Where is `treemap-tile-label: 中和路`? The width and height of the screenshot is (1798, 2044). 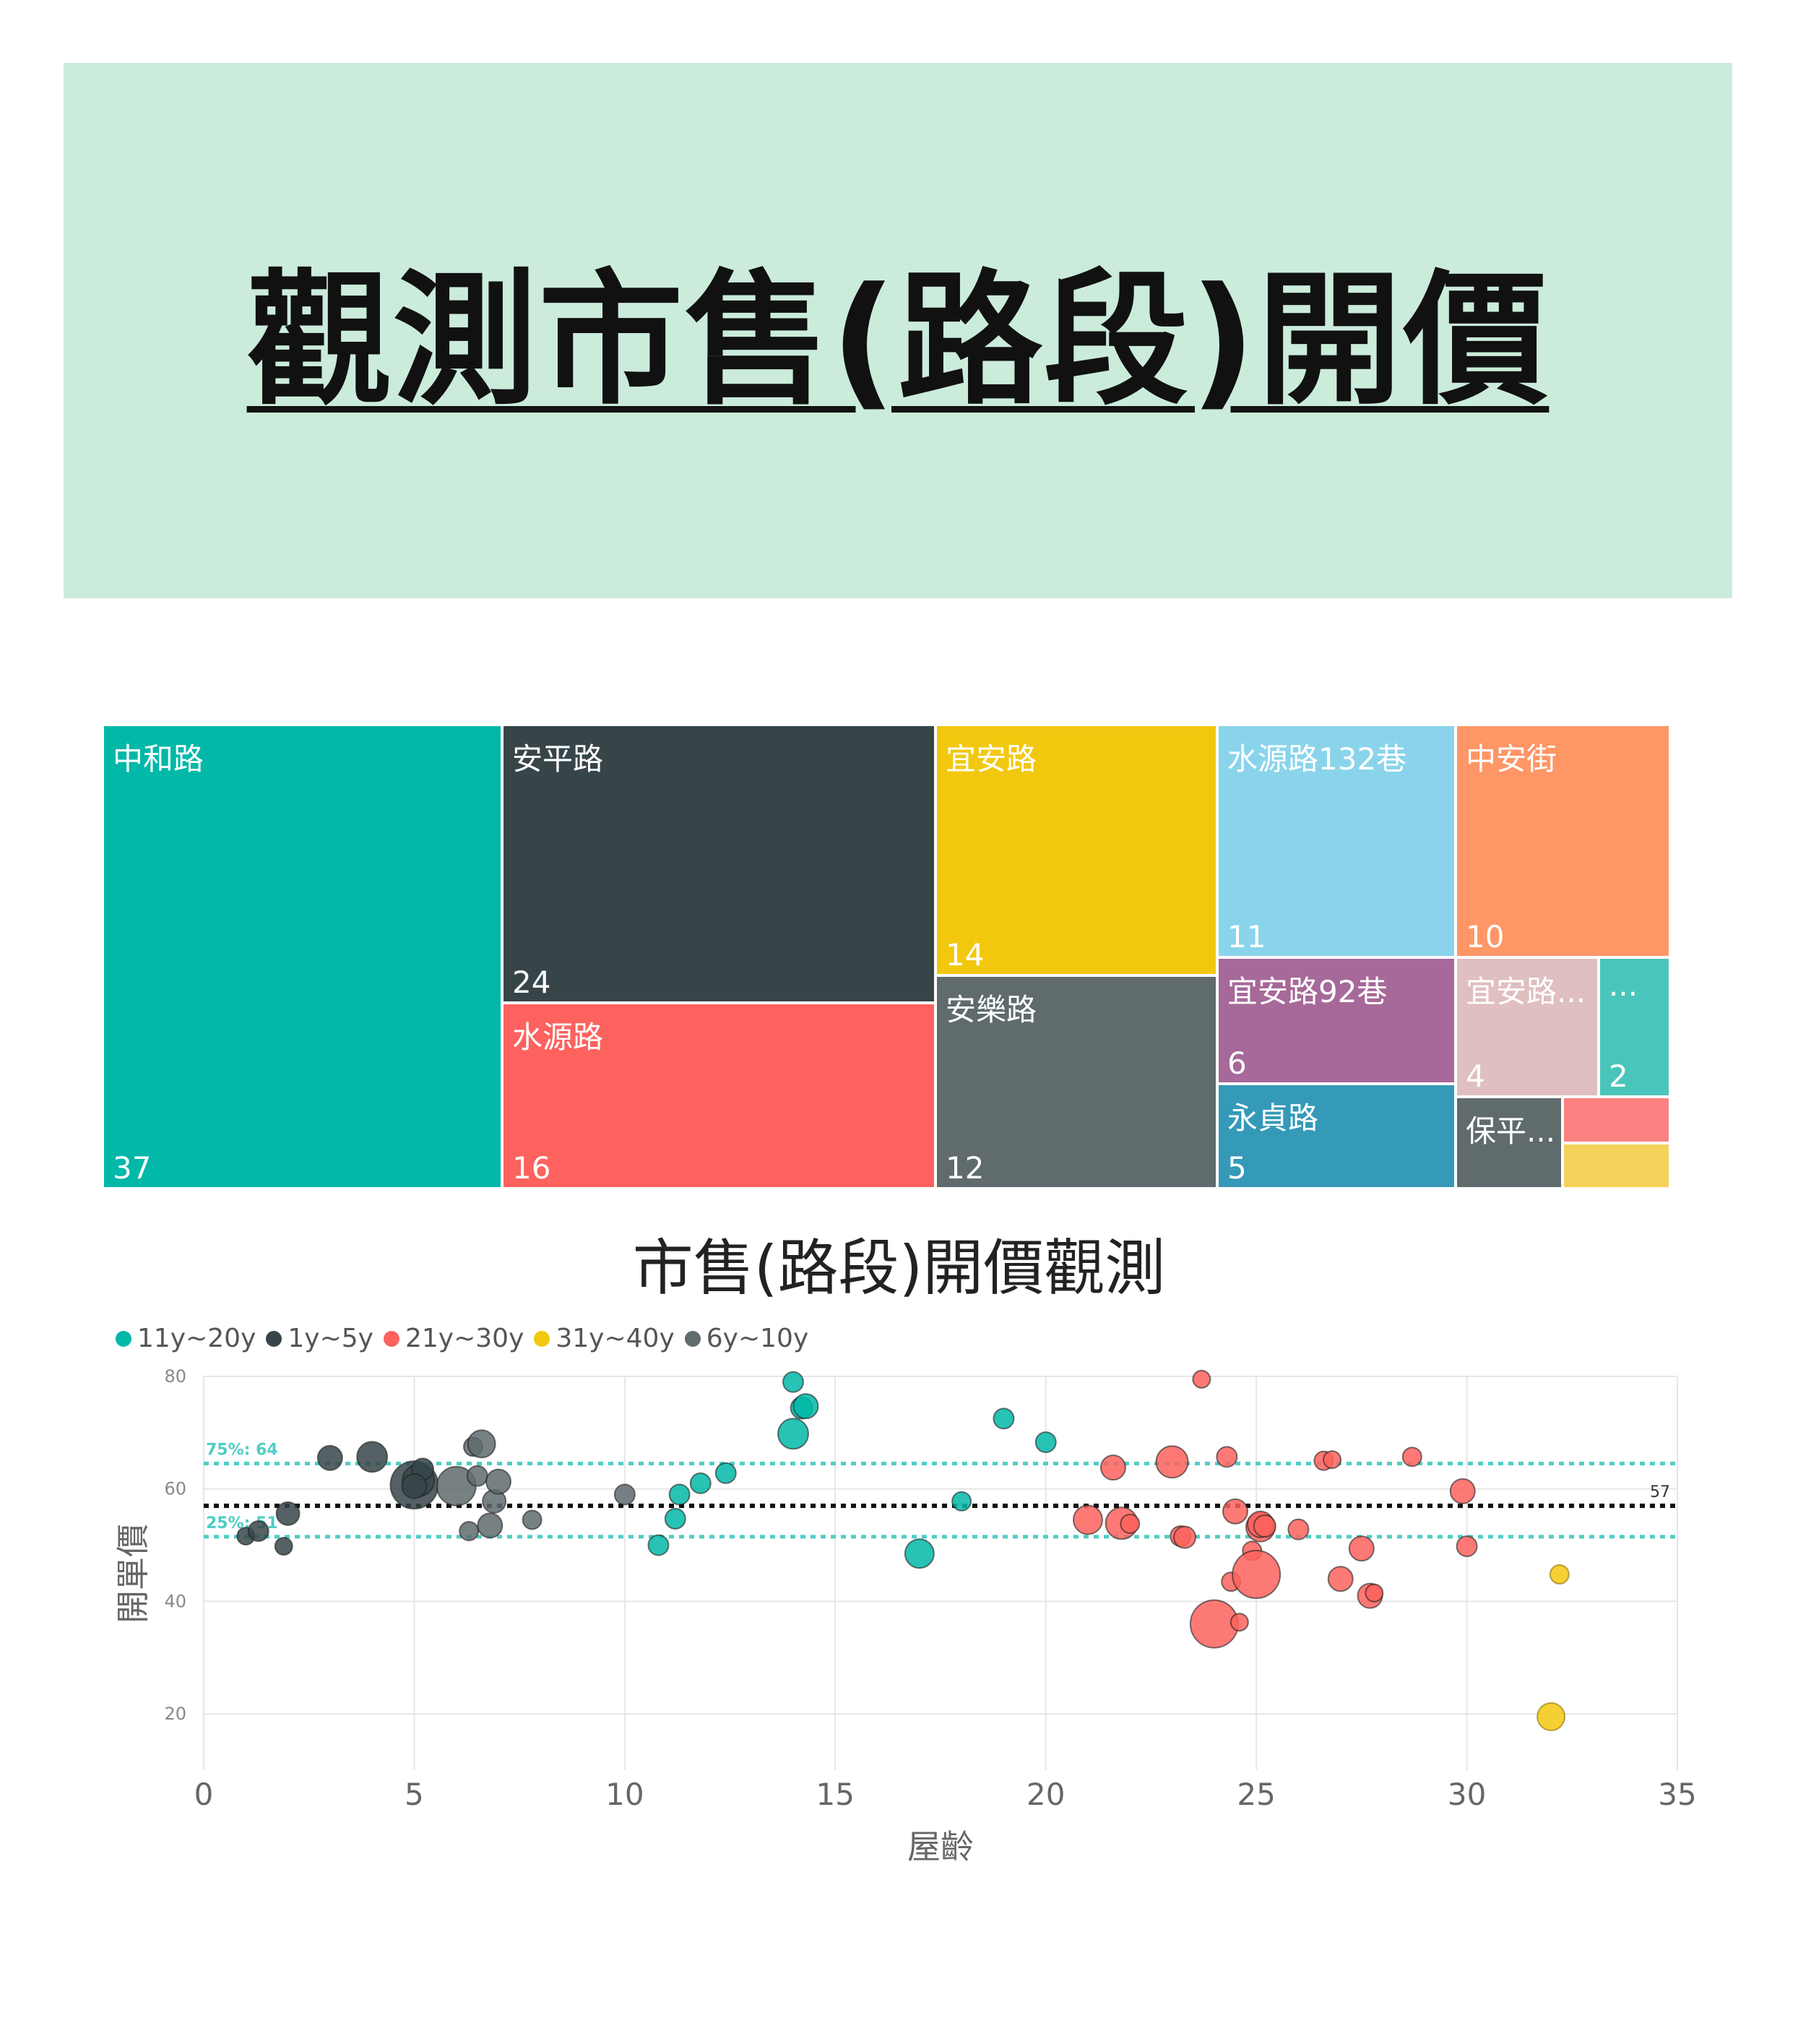
treemap-tile-label: 中和路 is located at coordinates (158, 759).